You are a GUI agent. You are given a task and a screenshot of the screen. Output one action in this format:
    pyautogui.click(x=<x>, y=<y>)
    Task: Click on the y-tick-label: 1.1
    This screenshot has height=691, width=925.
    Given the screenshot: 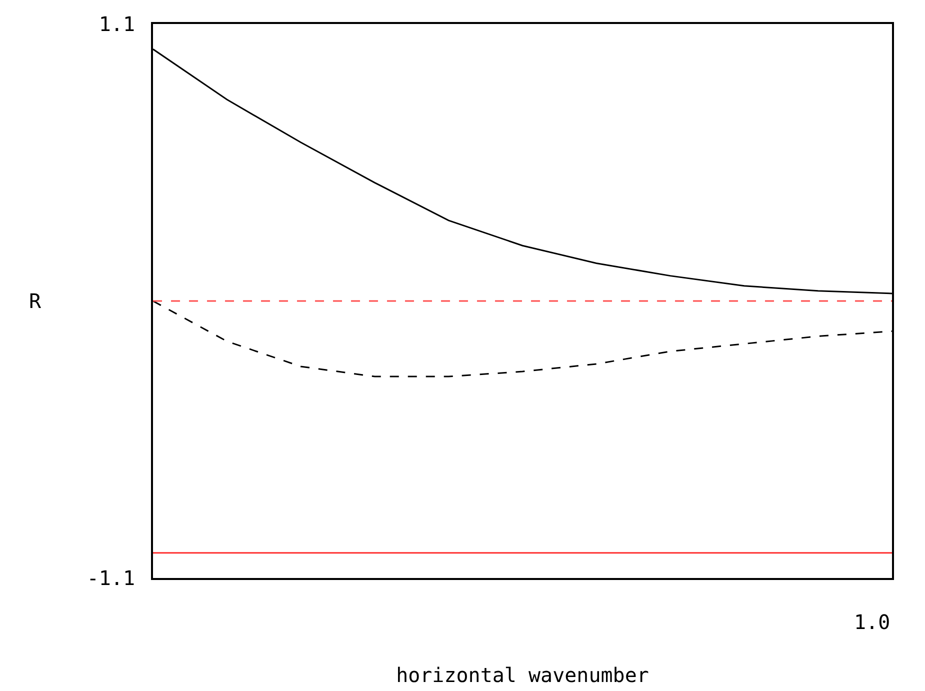 What is the action you would take?
    pyautogui.click(x=116, y=24)
    